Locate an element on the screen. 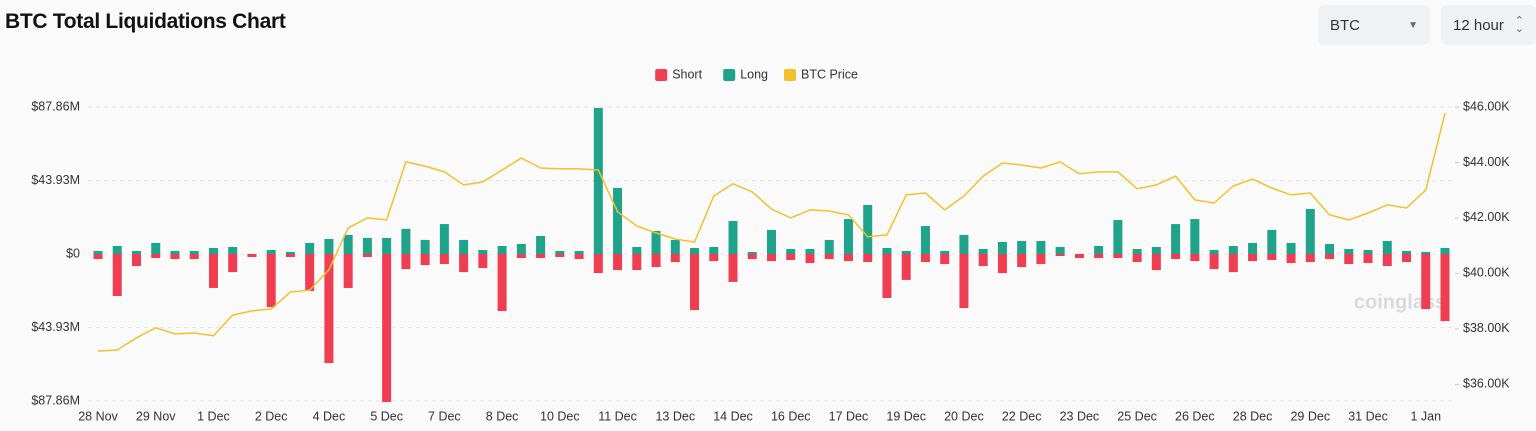  coin-select: BTC ▼ is located at coordinates (1374, 25).